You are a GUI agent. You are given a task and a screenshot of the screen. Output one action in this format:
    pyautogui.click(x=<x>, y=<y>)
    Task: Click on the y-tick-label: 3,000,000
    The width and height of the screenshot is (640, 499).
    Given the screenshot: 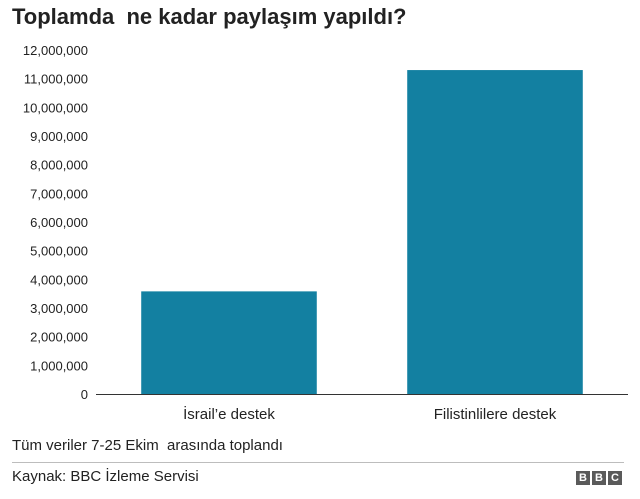 What is the action you would take?
    pyautogui.click(x=59, y=308)
    